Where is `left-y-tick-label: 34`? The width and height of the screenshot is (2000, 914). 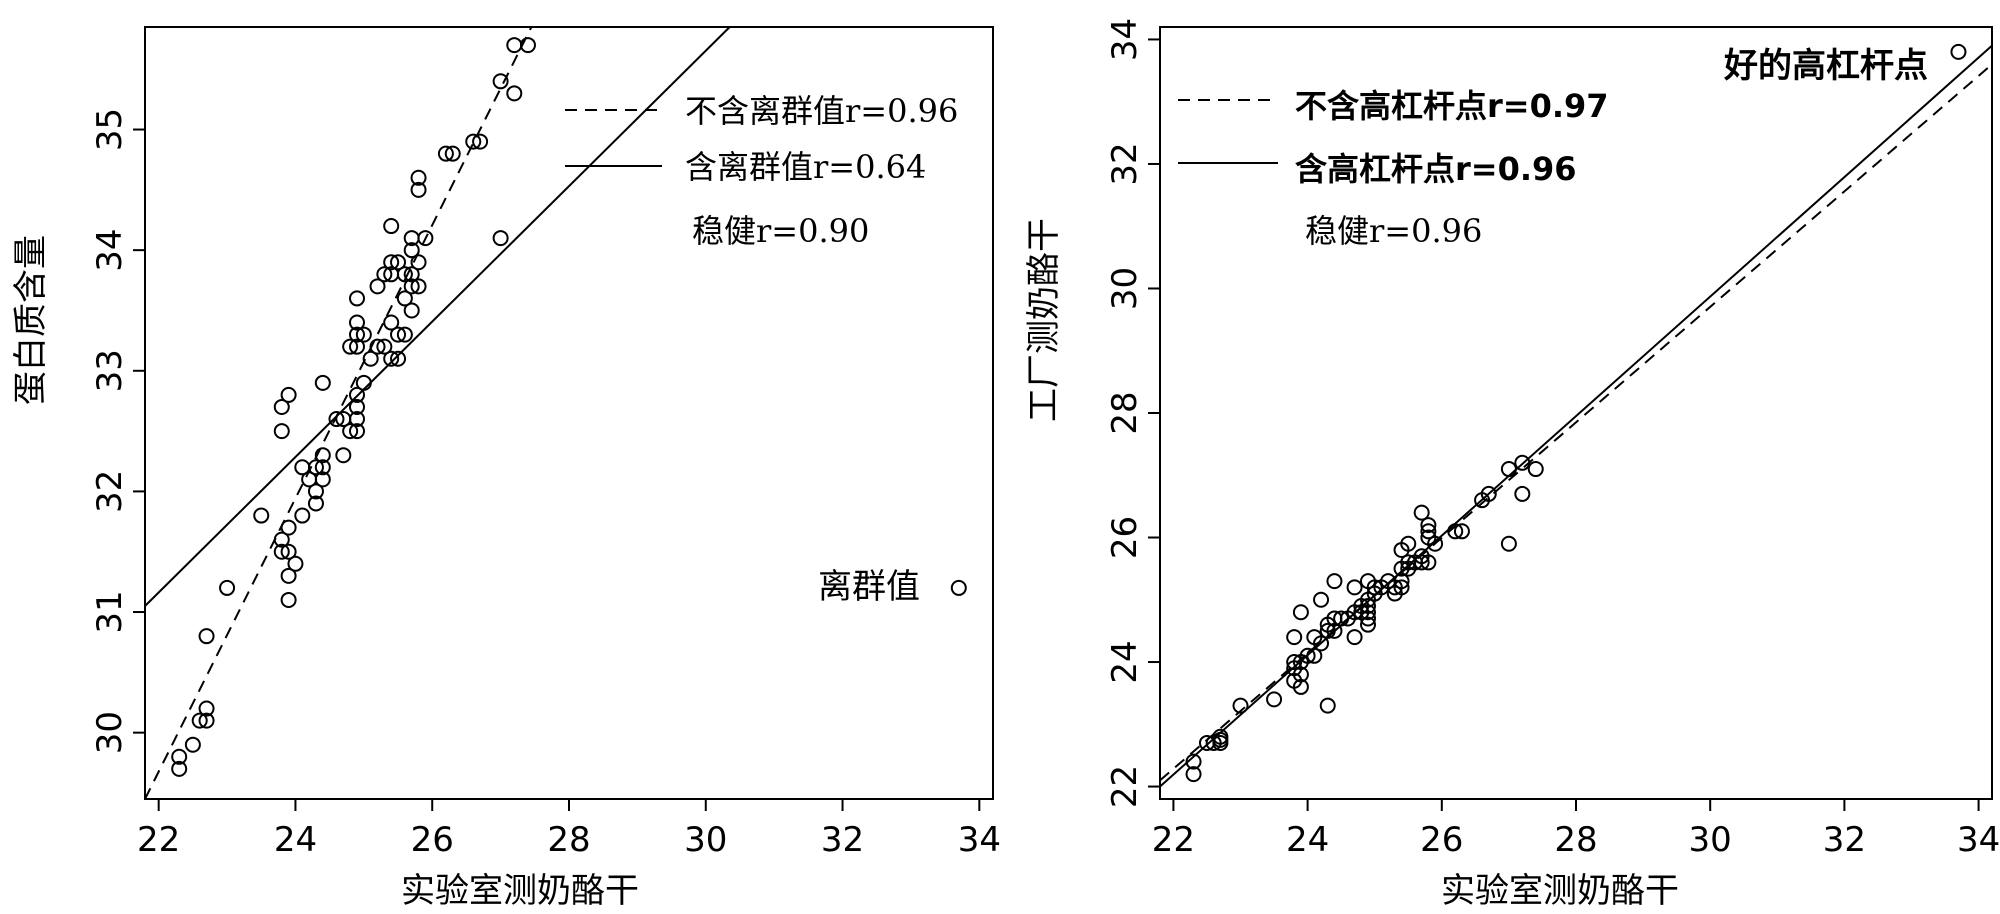 left-y-tick-label: 34 is located at coordinates (110, 250).